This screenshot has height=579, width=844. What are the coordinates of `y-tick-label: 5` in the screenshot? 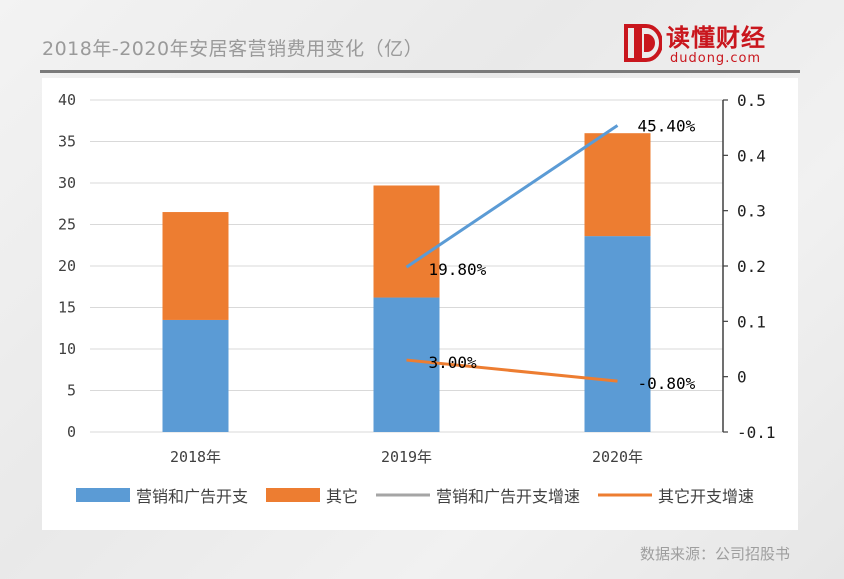 It's located at (71, 391).